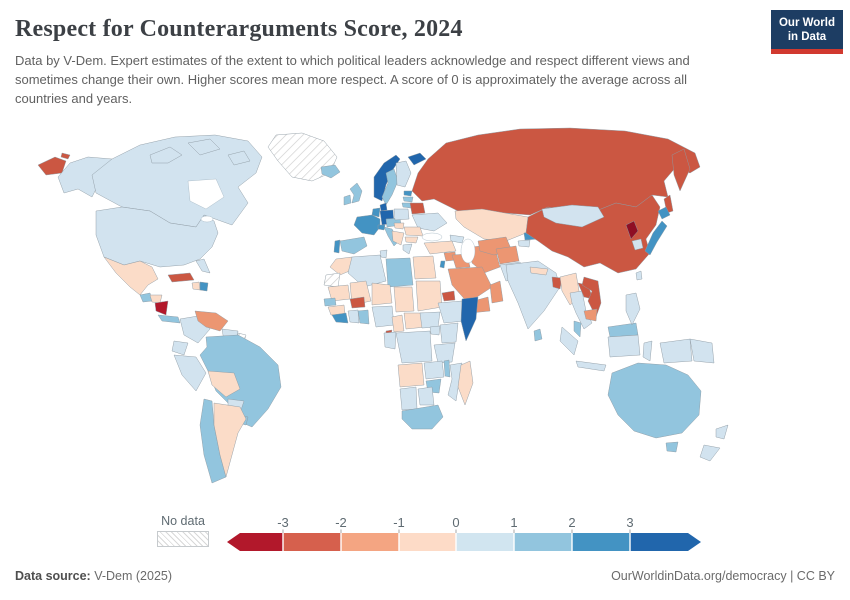  I want to click on country-belarus, so click(417, 208).